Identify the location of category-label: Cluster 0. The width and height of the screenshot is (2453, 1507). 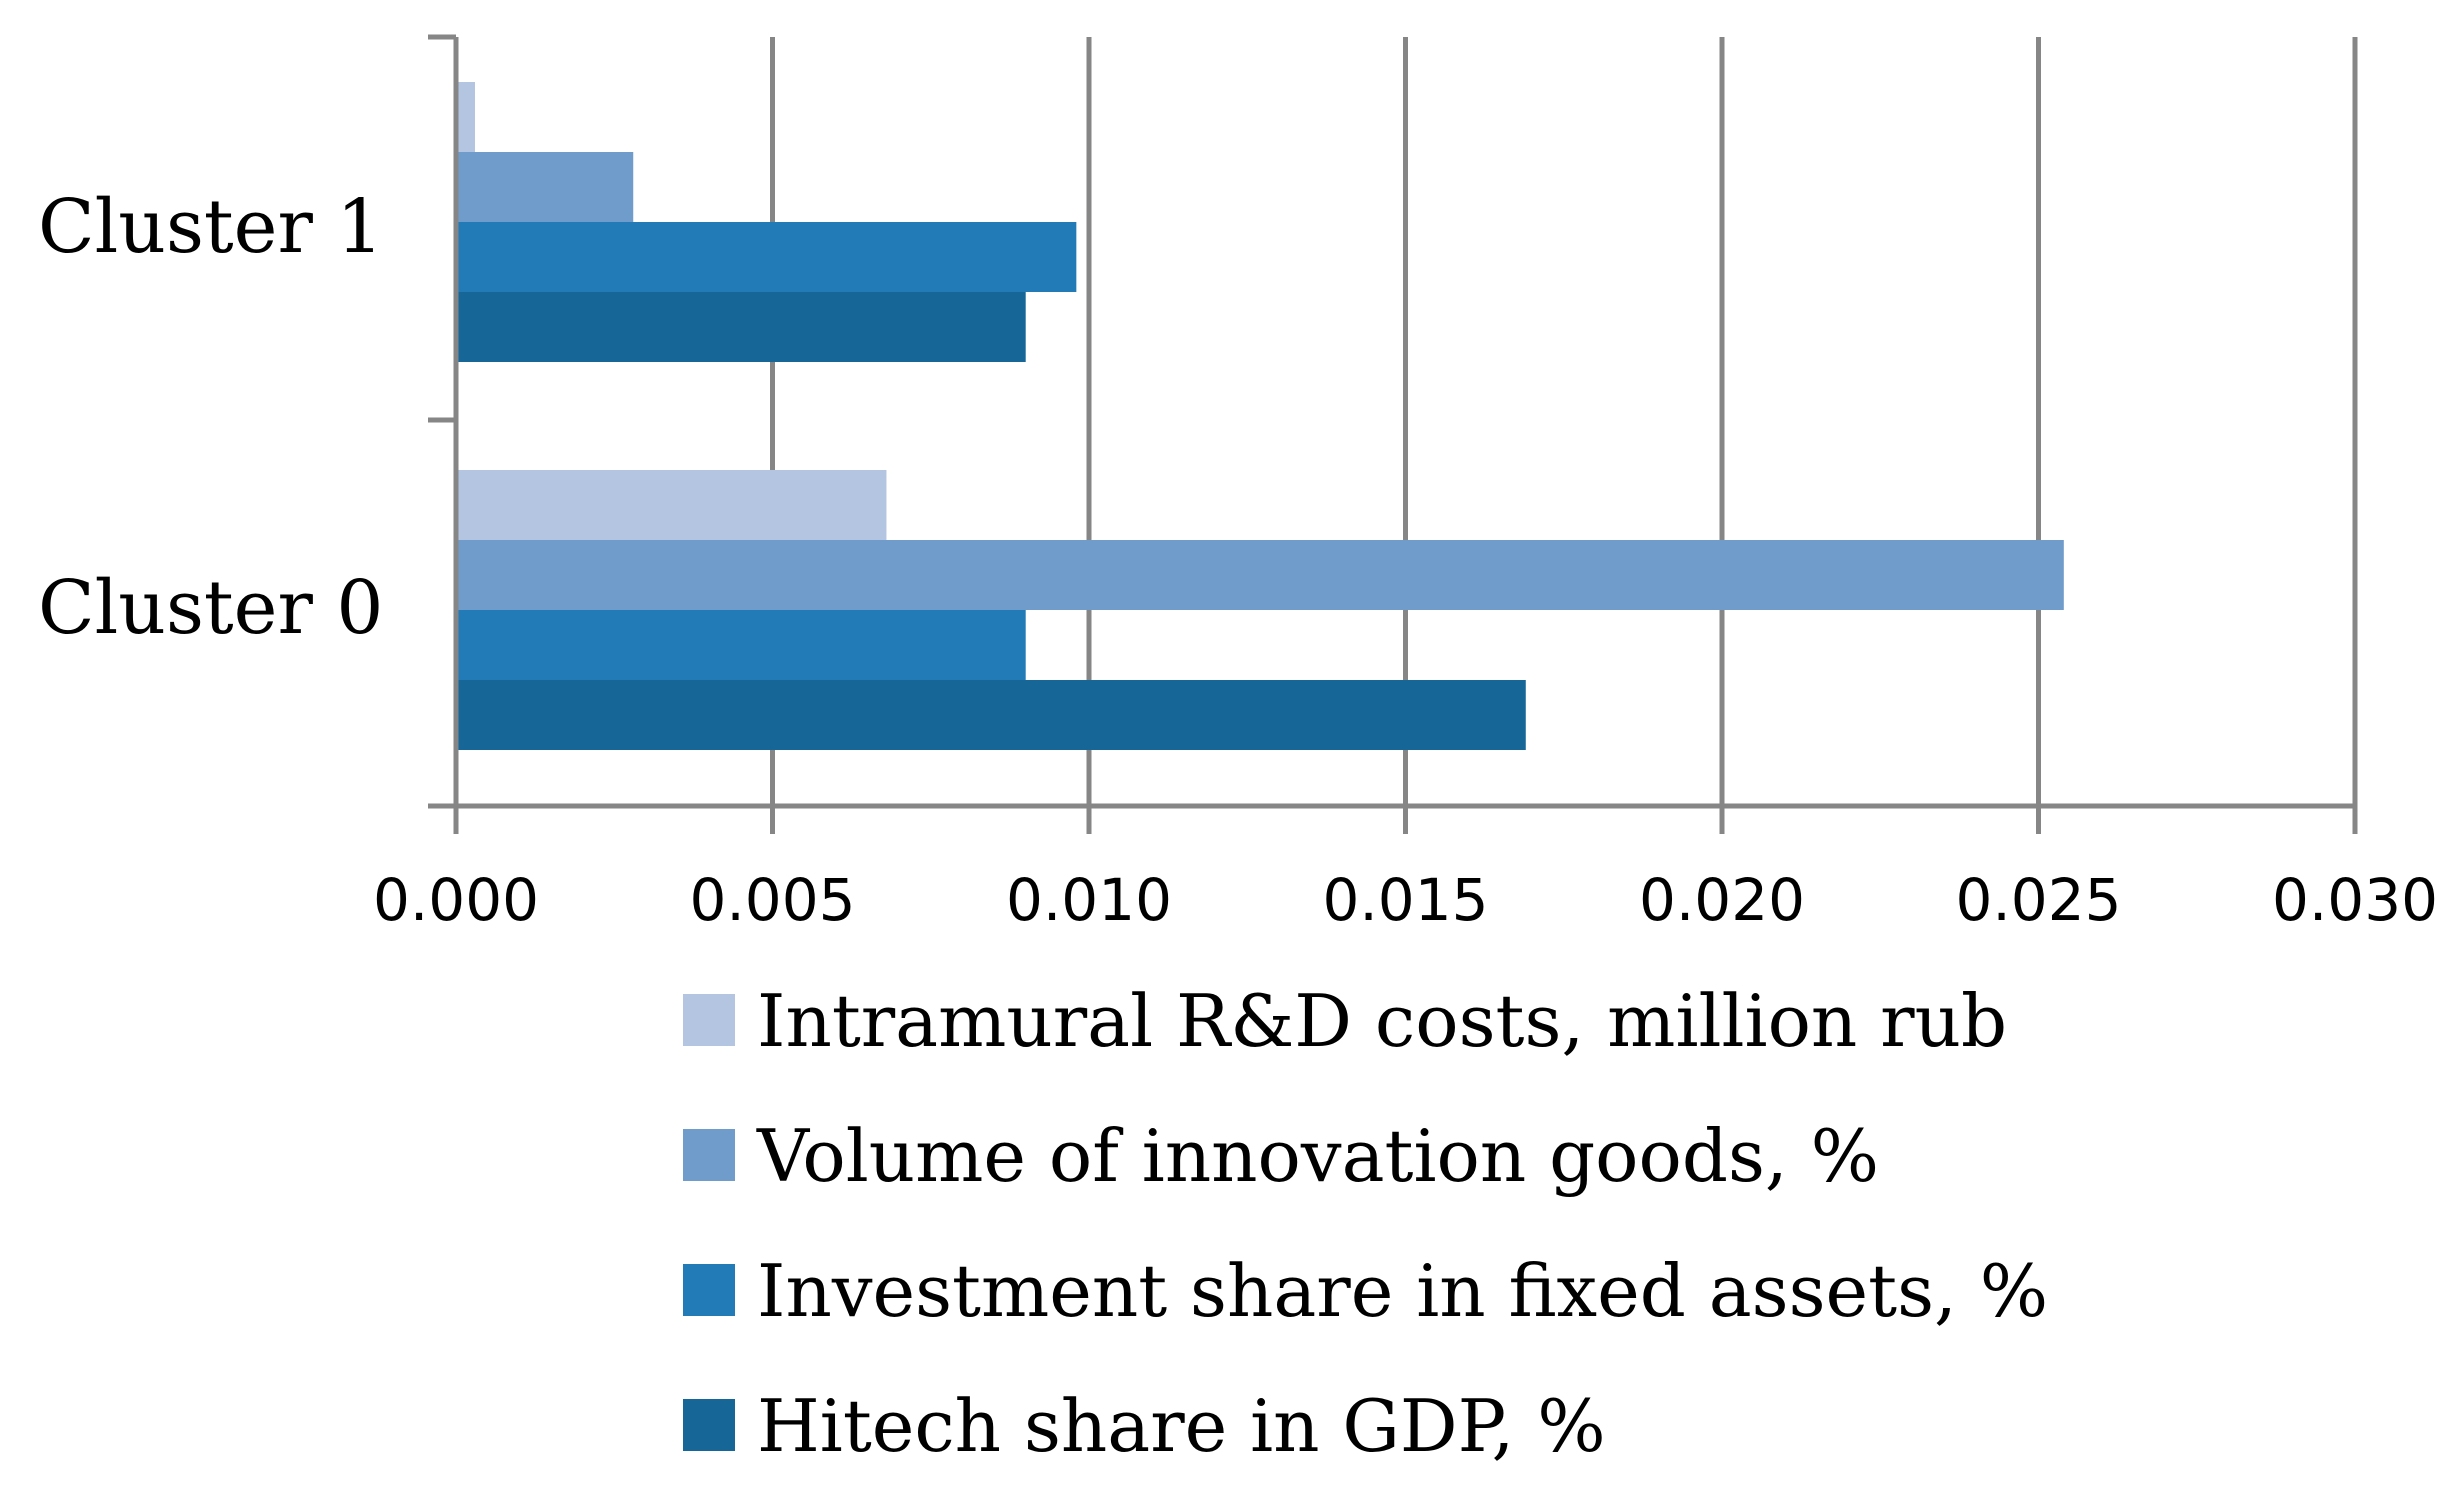
(210, 608).